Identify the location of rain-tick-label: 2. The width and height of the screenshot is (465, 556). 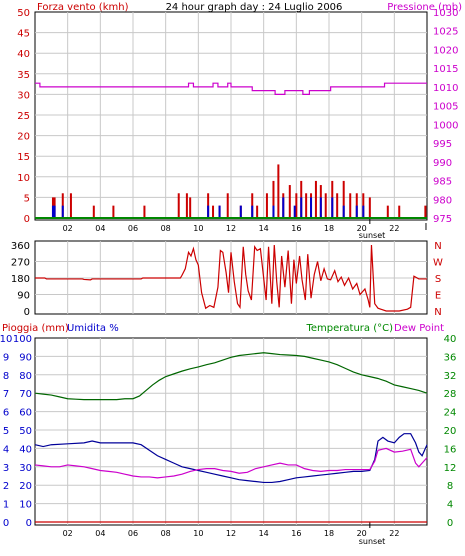
(6, 486).